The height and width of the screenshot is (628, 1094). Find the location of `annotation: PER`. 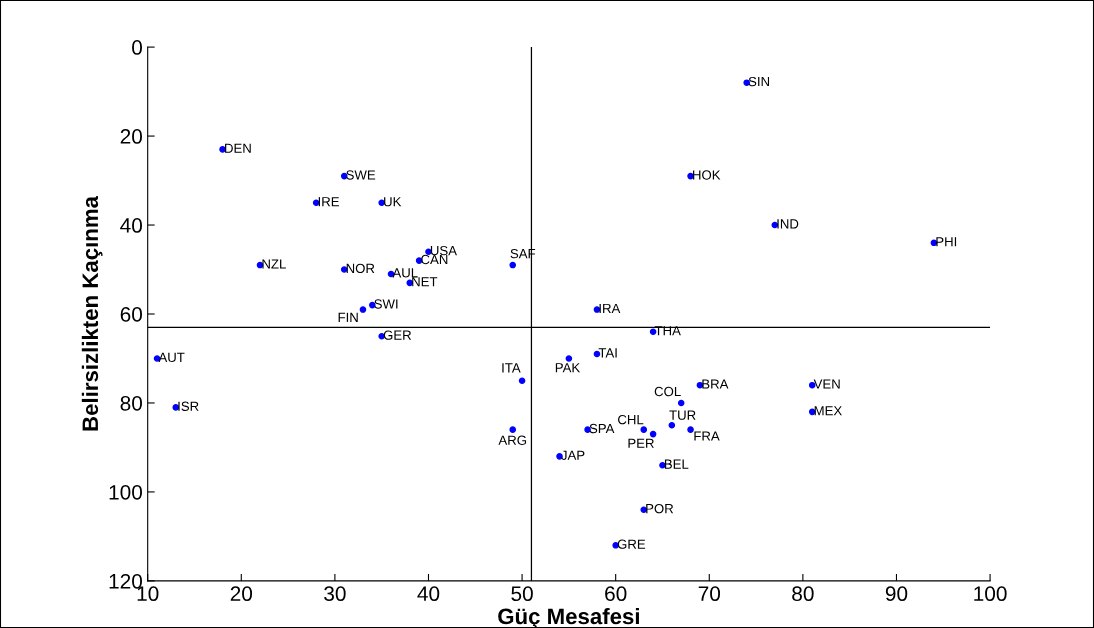

annotation: PER is located at coordinates (641, 443).